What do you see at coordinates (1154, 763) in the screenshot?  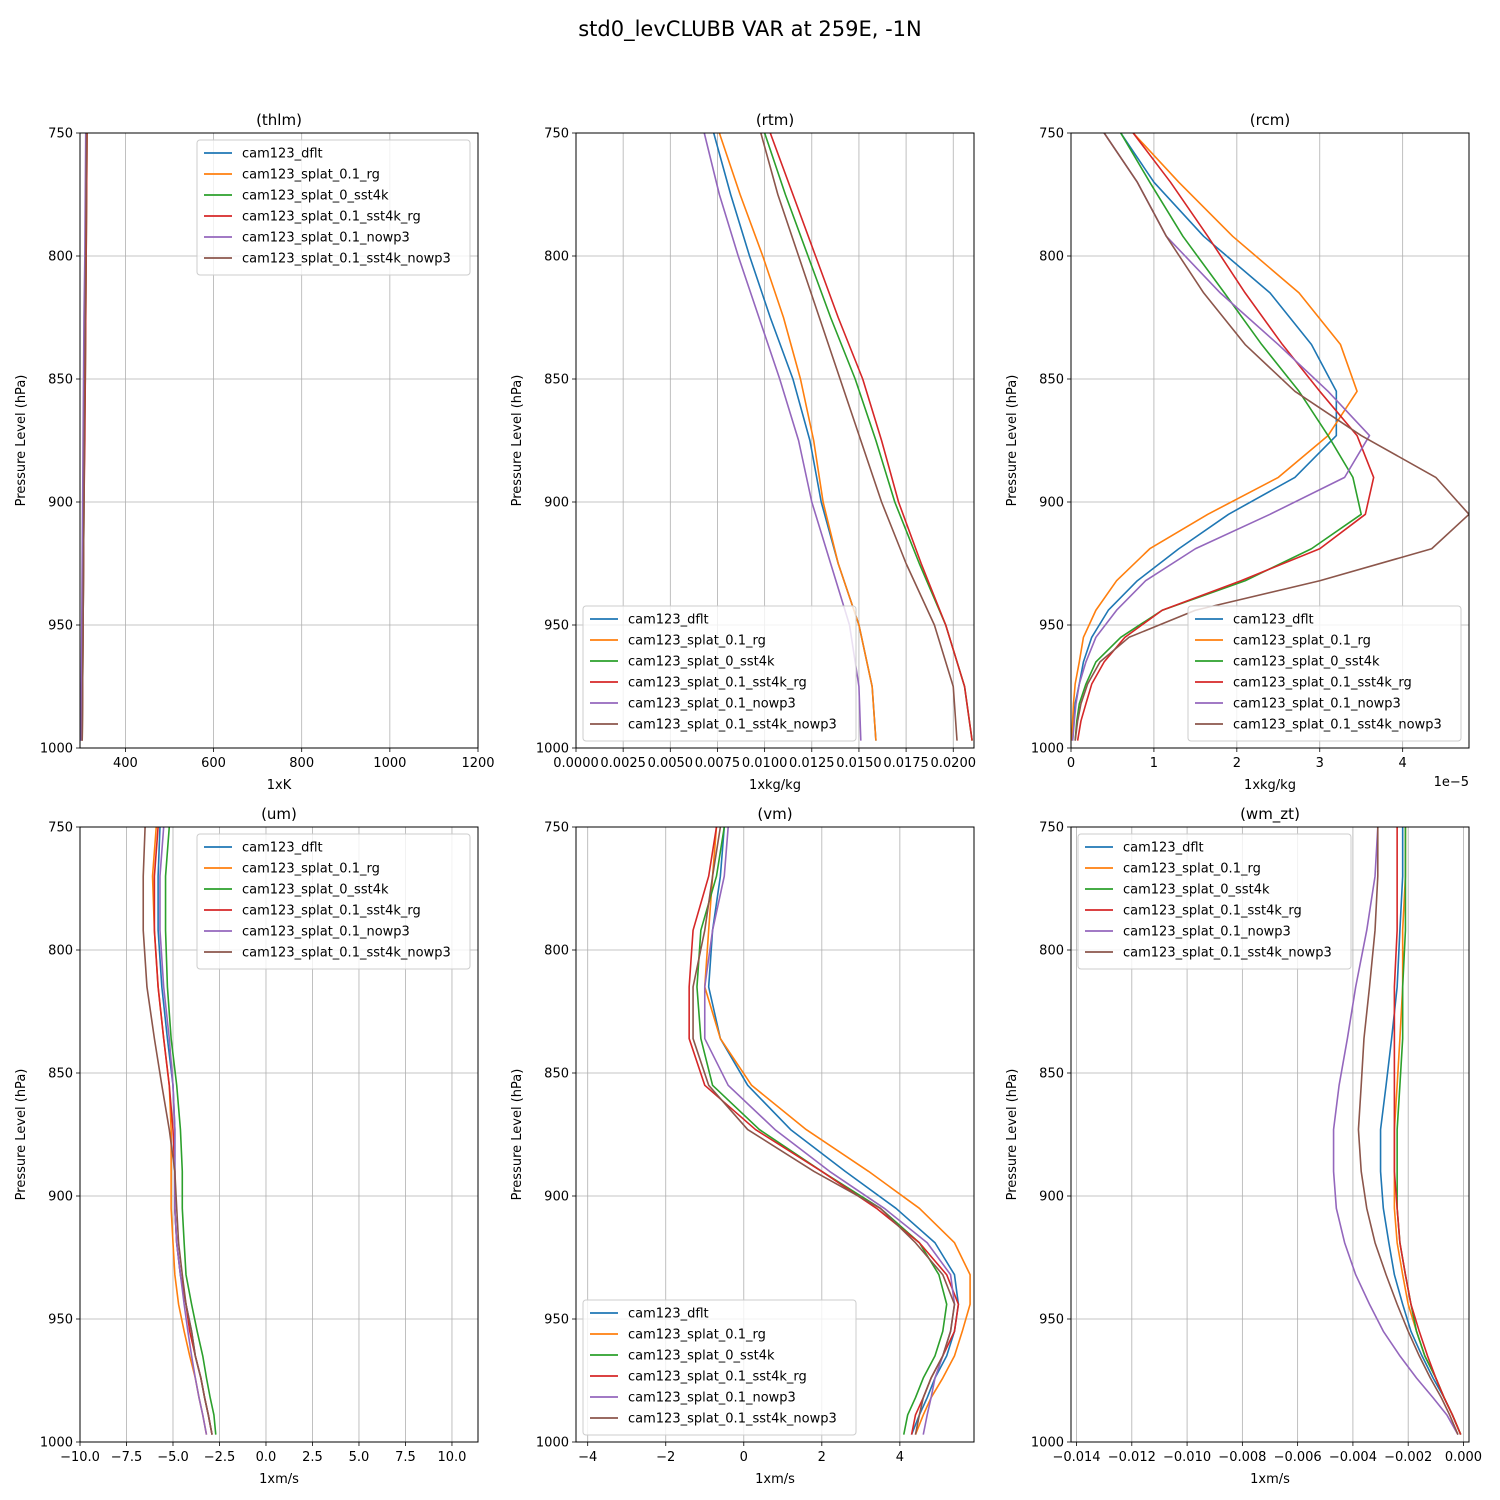 I see `x-tick-label: 1` at bounding box center [1154, 763].